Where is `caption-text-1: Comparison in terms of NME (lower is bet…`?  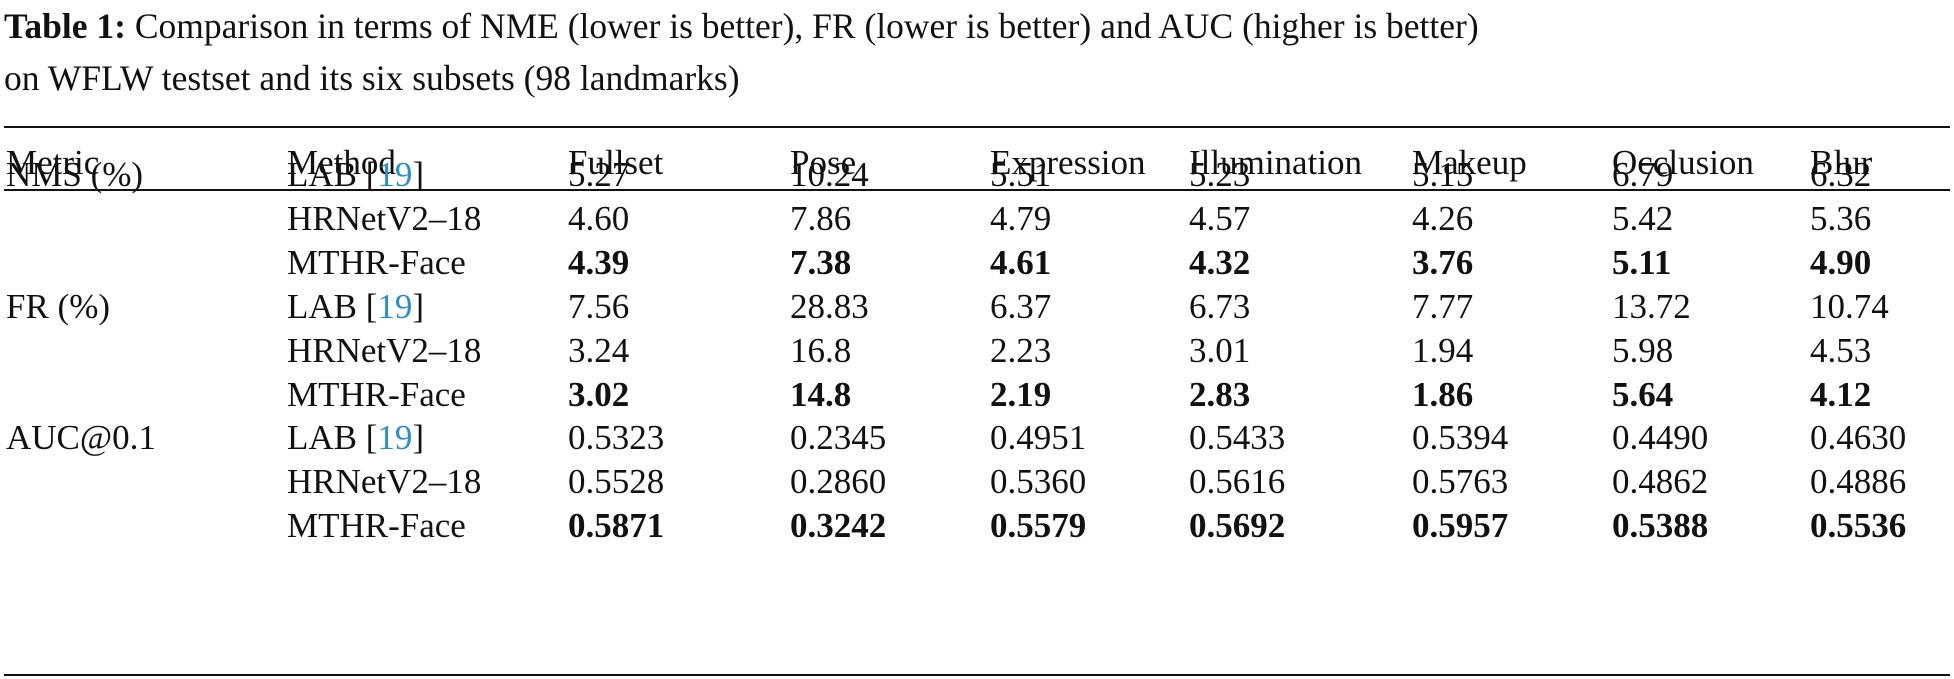
caption-text-1: Comparison in terms of NME (lower is bet… is located at coordinates (802, 26).